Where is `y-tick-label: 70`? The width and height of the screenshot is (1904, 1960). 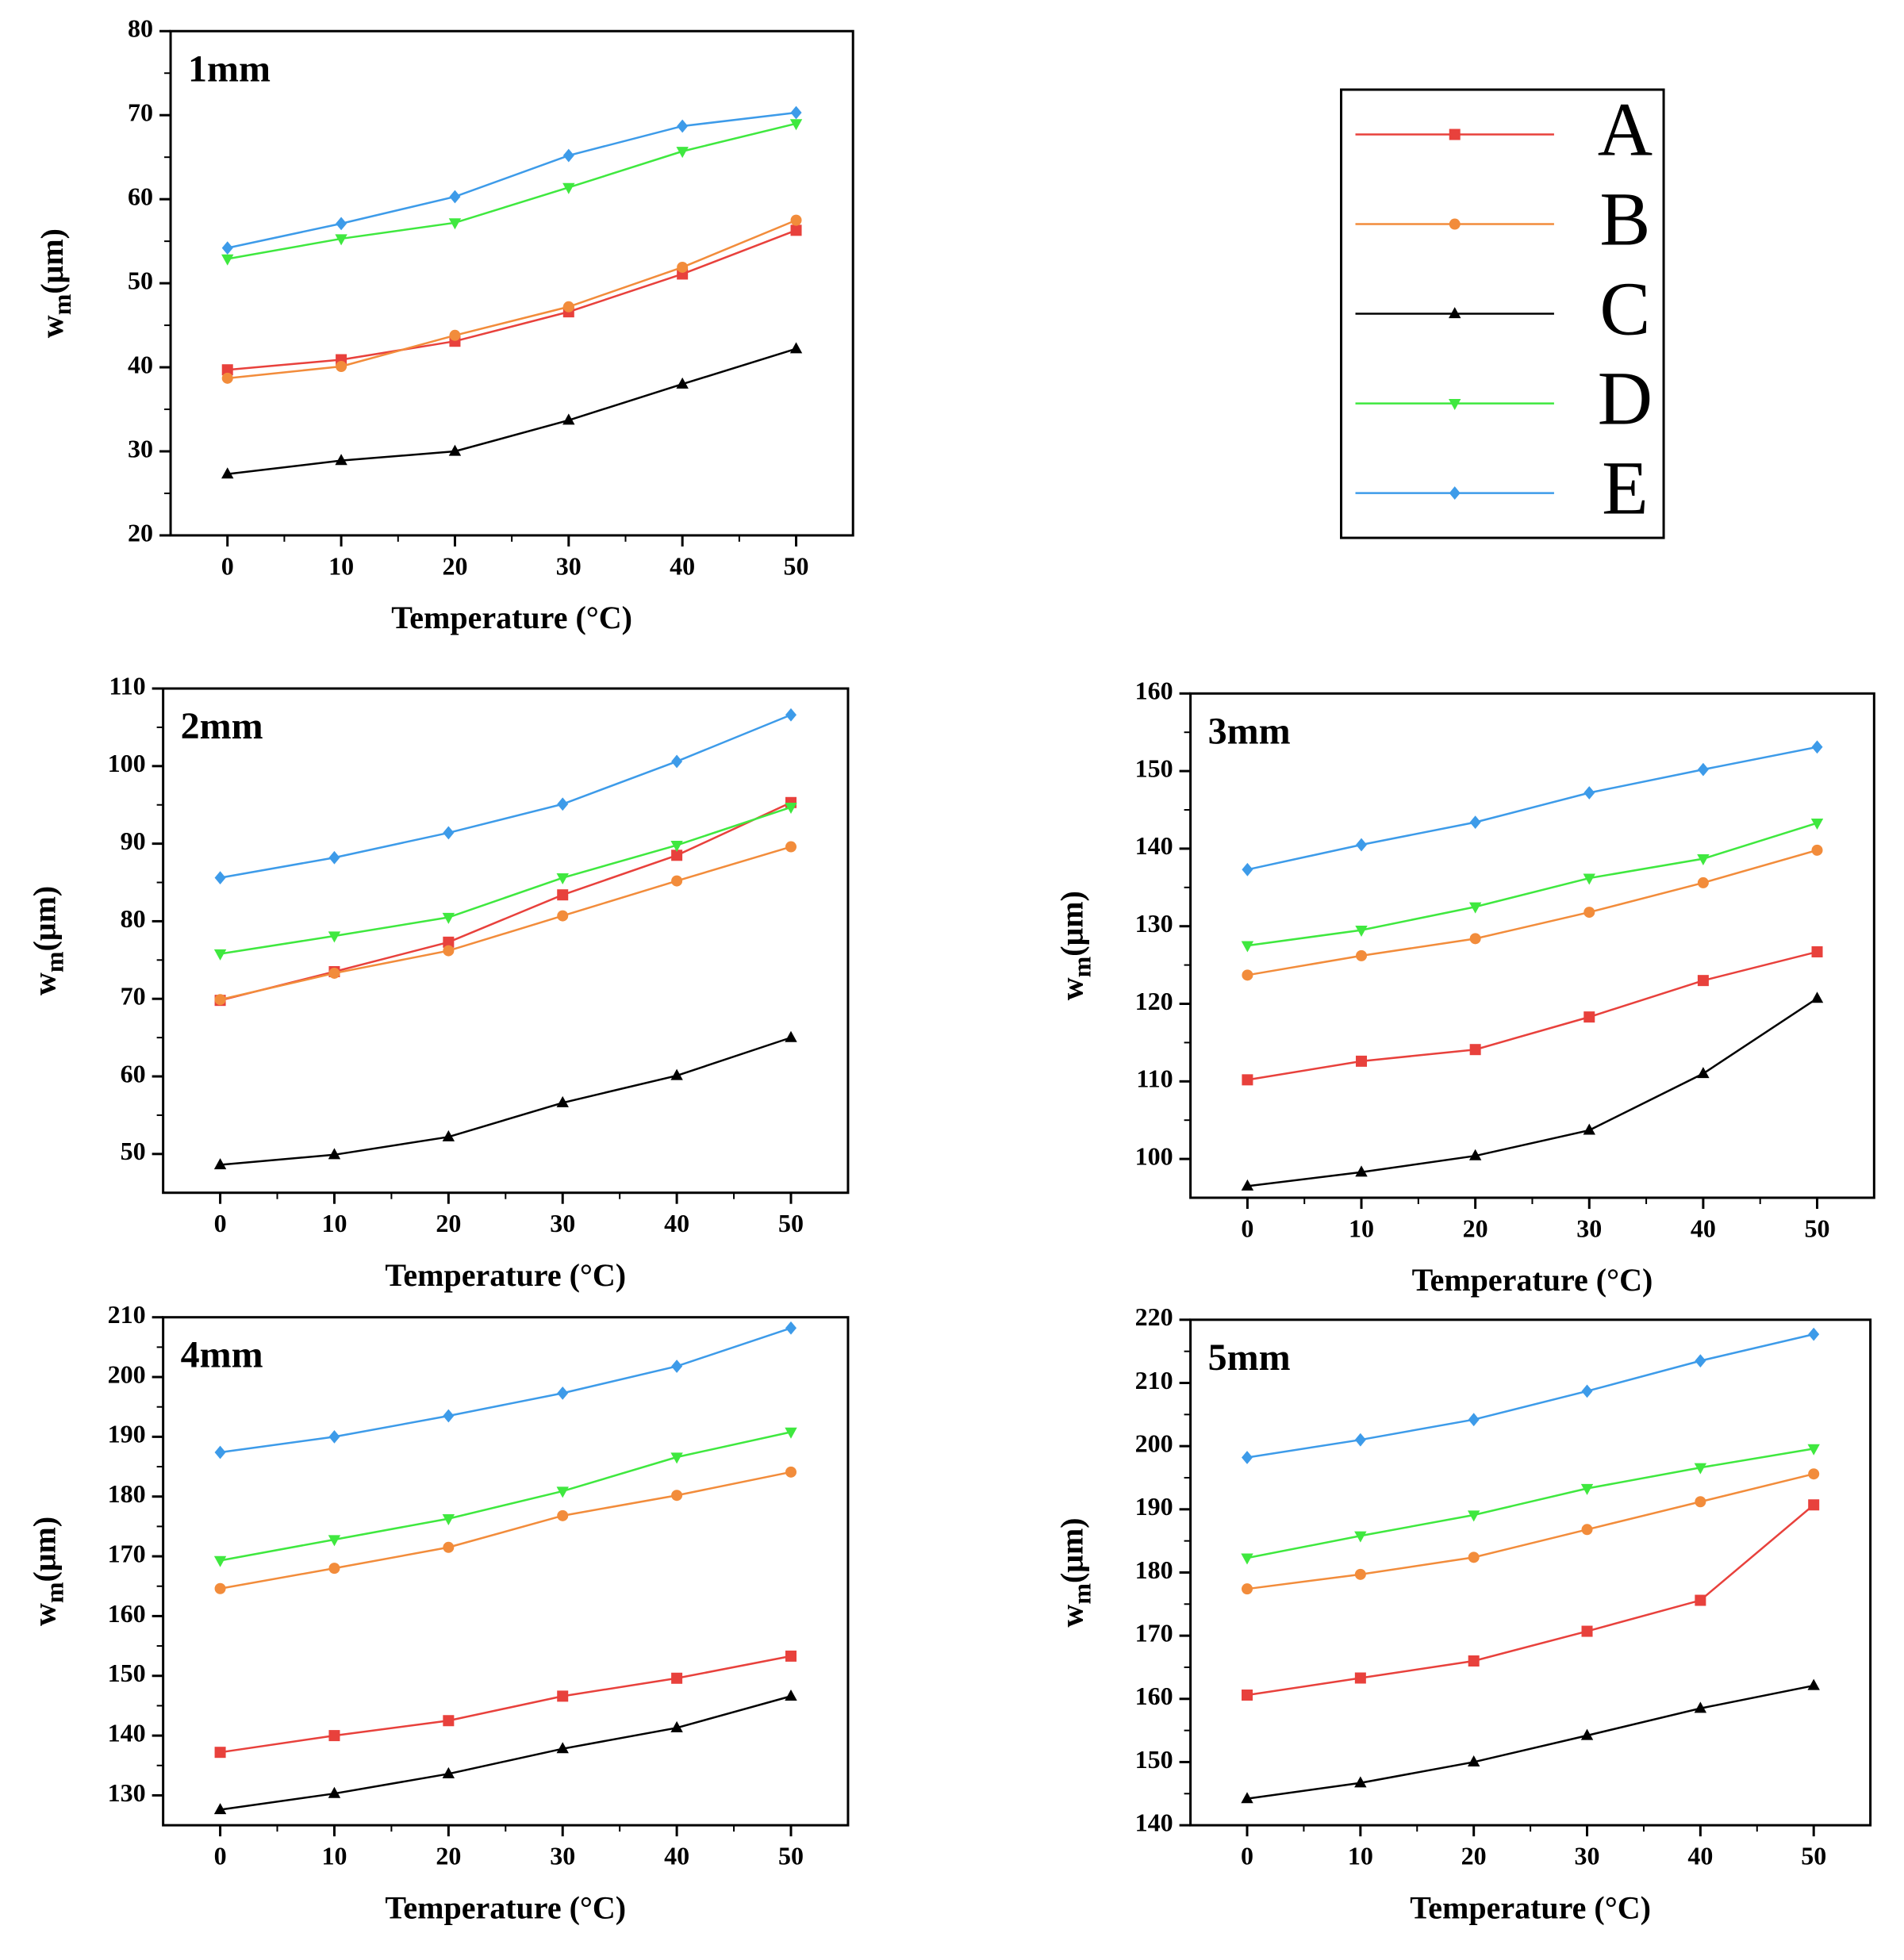 y-tick-label: 70 is located at coordinates (140, 112).